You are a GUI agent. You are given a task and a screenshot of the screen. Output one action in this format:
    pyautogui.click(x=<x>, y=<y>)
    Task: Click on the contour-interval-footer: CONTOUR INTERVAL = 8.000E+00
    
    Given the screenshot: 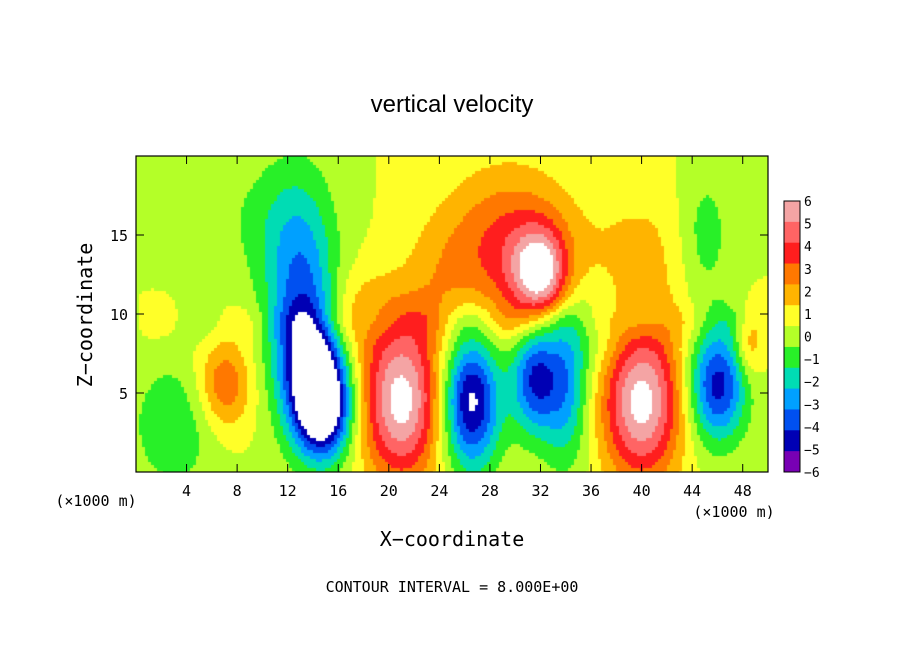 What is the action you would take?
    pyautogui.click(x=452, y=587)
    